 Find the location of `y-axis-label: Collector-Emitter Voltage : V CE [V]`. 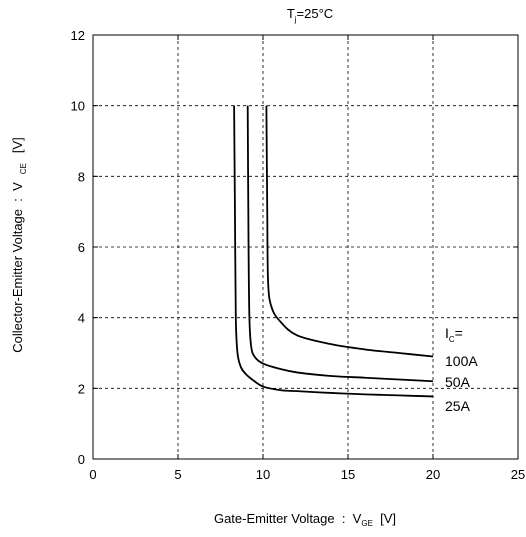

y-axis-label: Collector-Emitter Voltage : V CE [V] is located at coordinates (19, 245).